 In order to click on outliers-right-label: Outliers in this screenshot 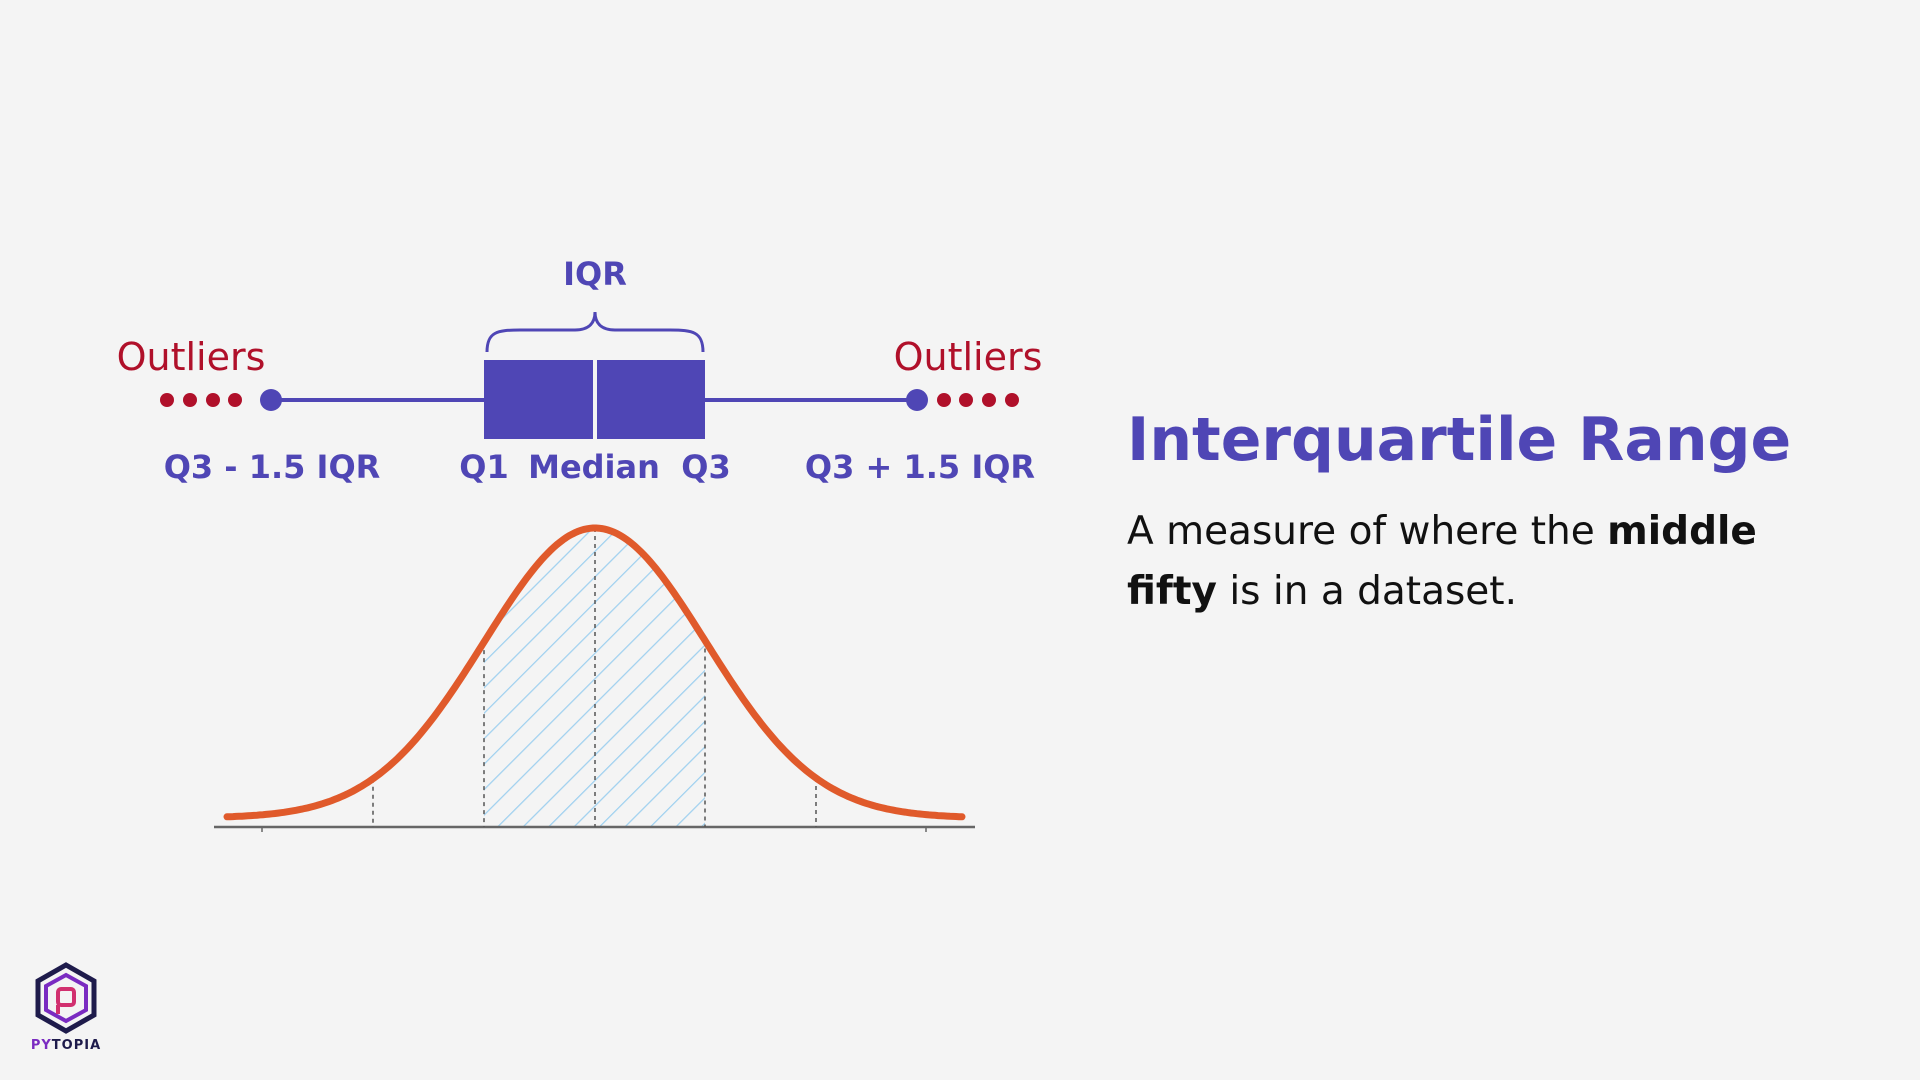, I will do `click(968, 357)`.